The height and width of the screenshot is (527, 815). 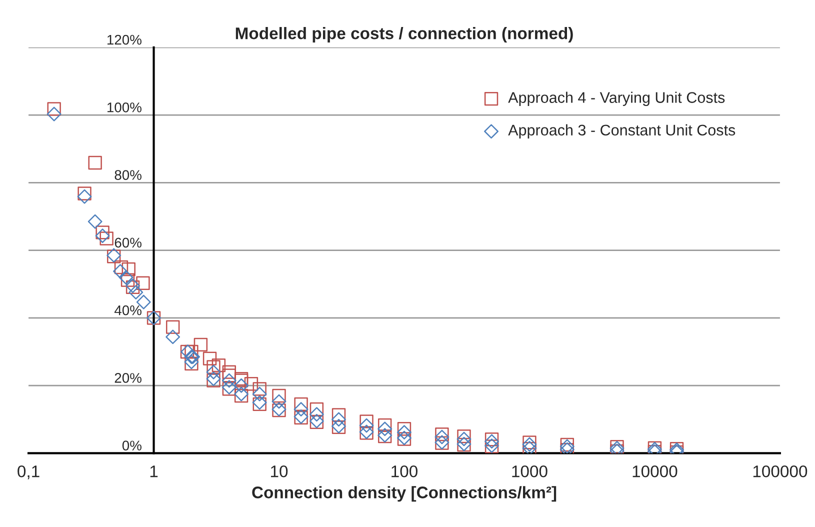 I want to click on legend-label: Approach 3 - Constant Unit Costs, so click(x=622, y=131).